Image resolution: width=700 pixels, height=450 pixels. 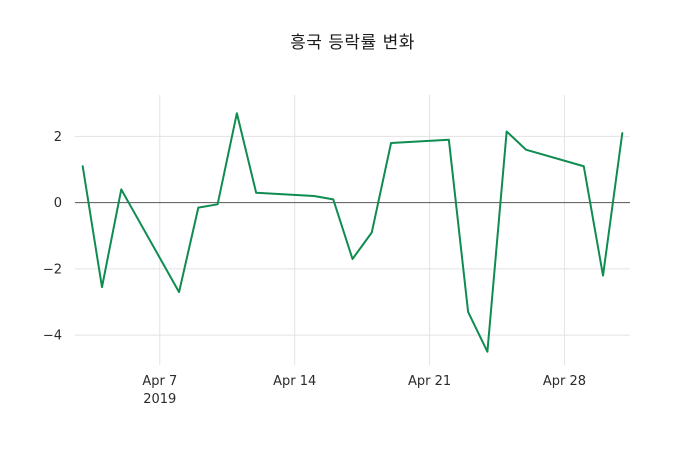 I want to click on x-tick-sublabel: 2019, so click(x=159, y=399).